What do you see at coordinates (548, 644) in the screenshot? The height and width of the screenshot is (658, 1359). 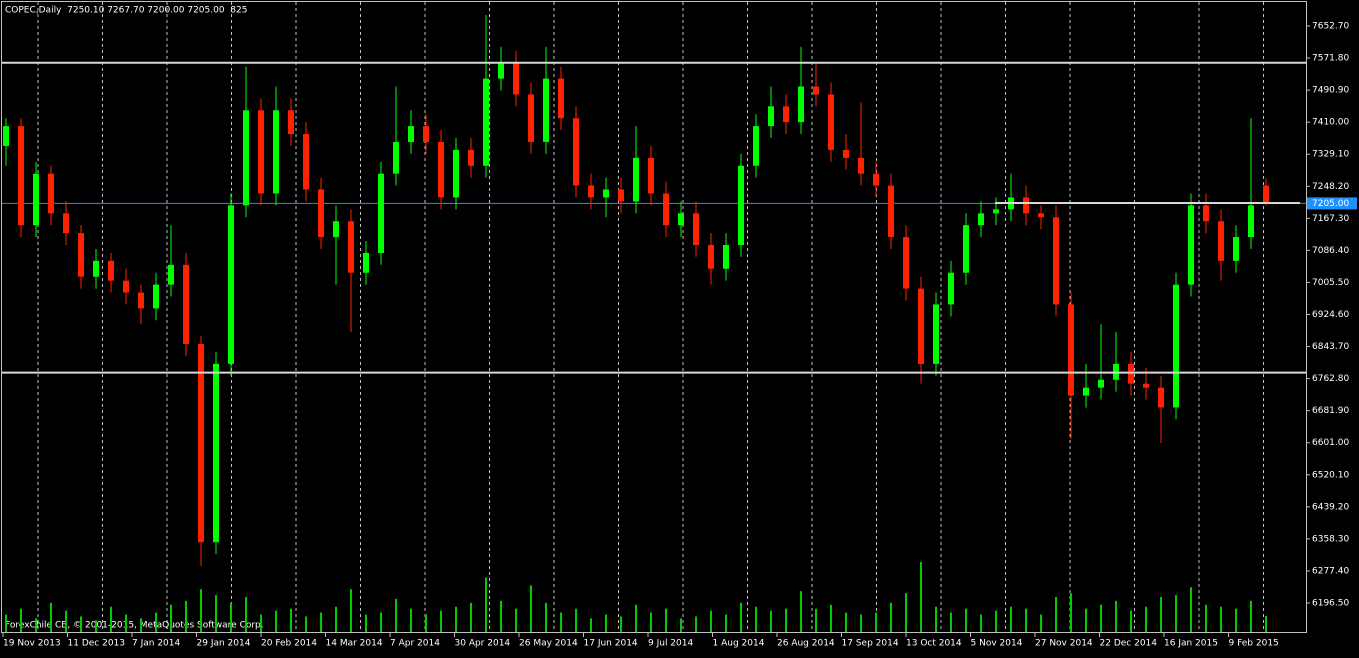 I see `x-tick-label: 26 May 2014` at bounding box center [548, 644].